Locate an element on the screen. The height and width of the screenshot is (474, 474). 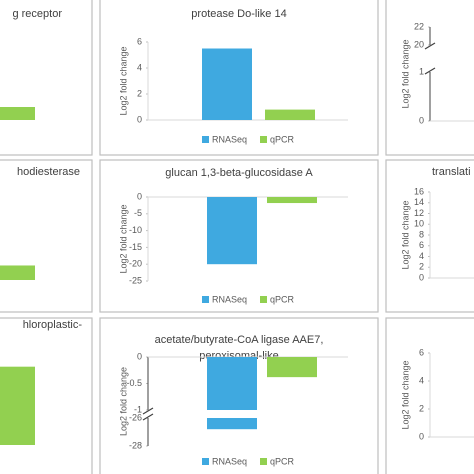
chart-title: acetate/butyrate-CoA ligase AAE7, is located at coordinates (239, 340).